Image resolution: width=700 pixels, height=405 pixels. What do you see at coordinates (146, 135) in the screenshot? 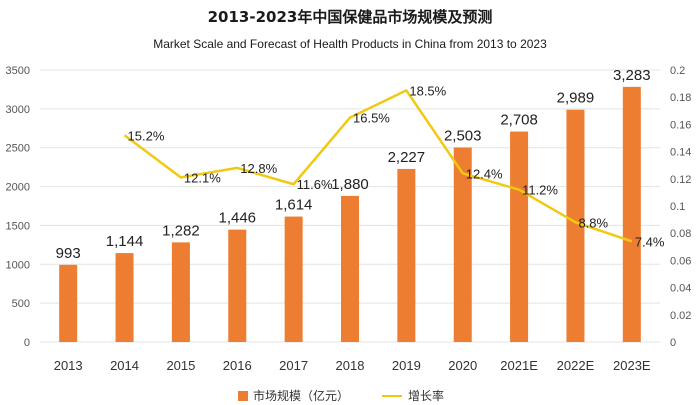
I see `growth-rate-label: 15.2%` at bounding box center [146, 135].